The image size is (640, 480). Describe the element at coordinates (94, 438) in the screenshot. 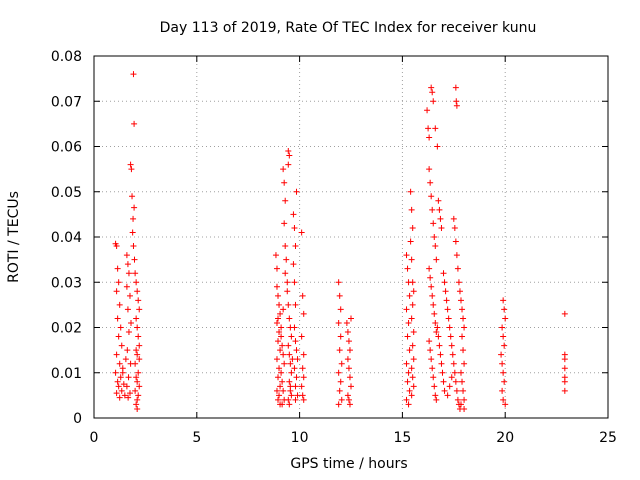

I see `x-tick-label: 0` at that location.